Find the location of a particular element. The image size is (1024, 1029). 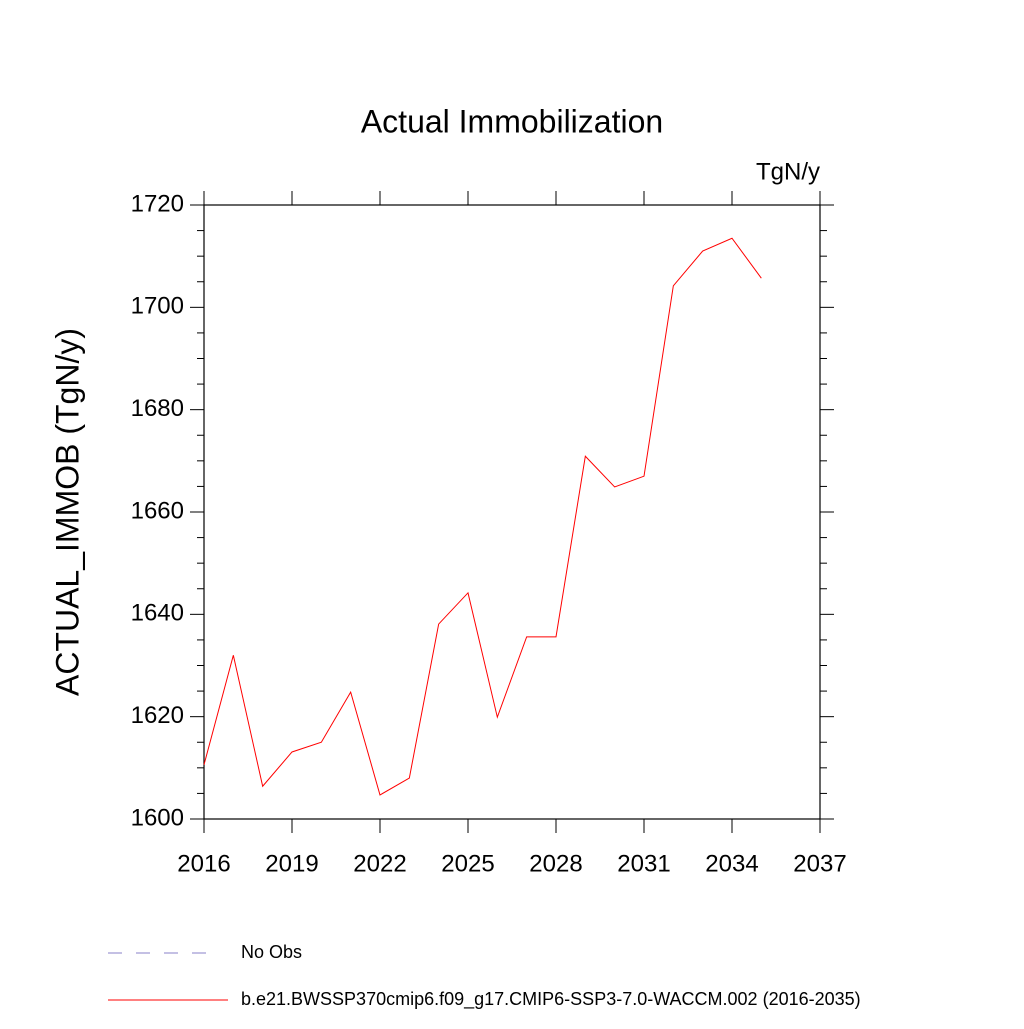

x-tick-label: 2022 is located at coordinates (379, 863).